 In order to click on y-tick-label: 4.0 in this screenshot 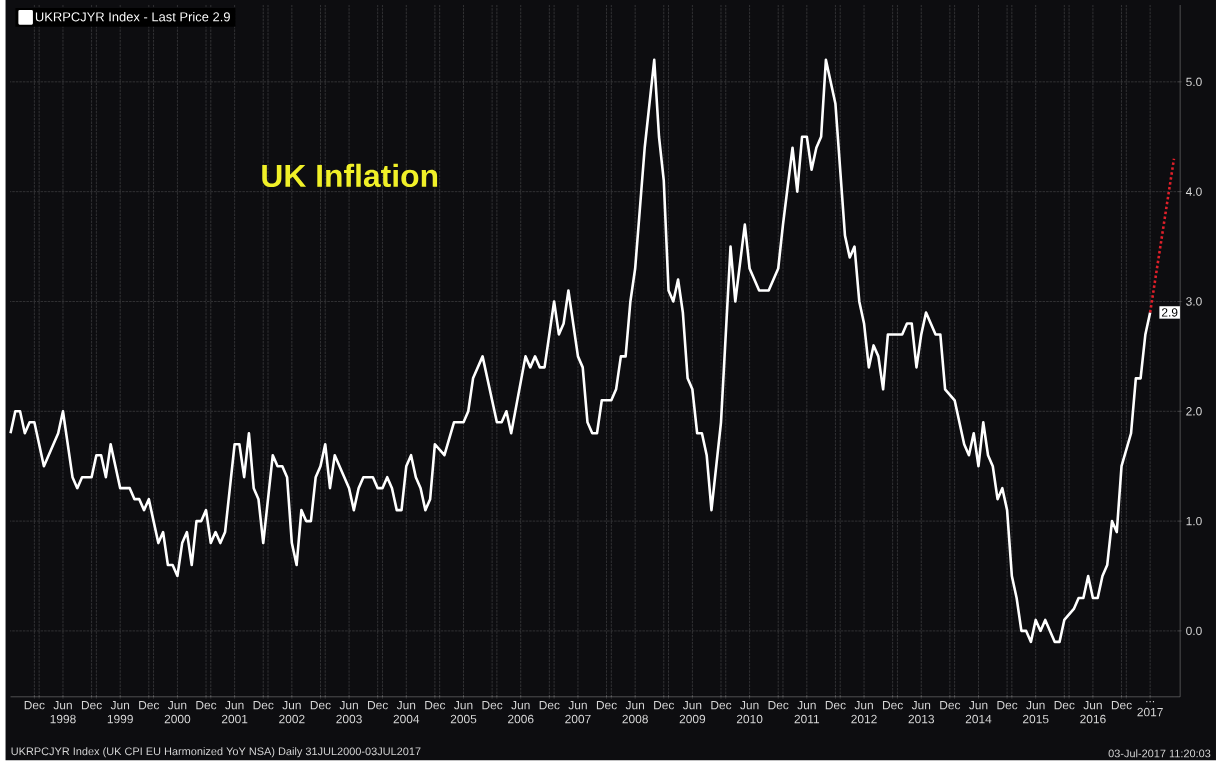, I will do `click(1193, 192)`.